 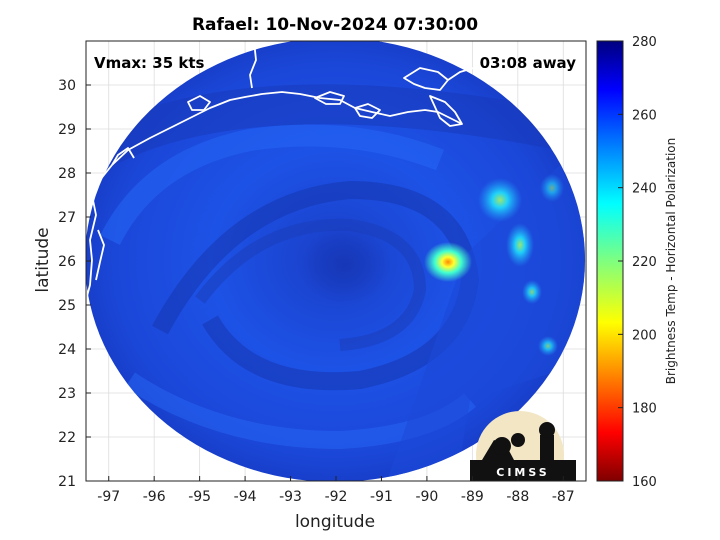 I want to click on vmax-annotation: Vmax: 35 kts, so click(x=149, y=63).